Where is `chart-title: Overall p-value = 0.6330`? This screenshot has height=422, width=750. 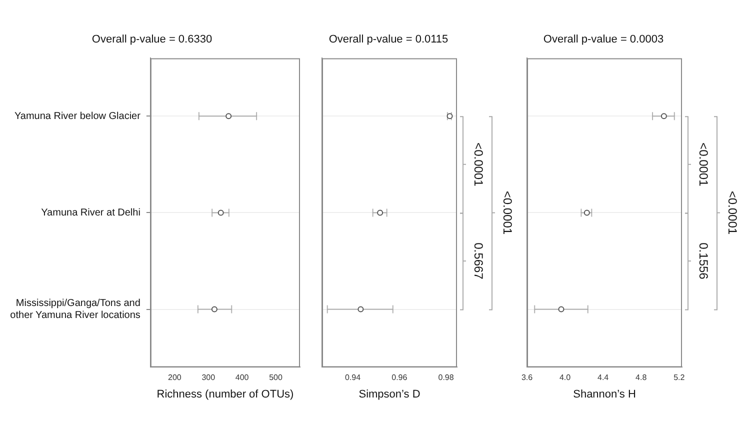 chart-title: Overall p-value = 0.6330 is located at coordinates (152, 40).